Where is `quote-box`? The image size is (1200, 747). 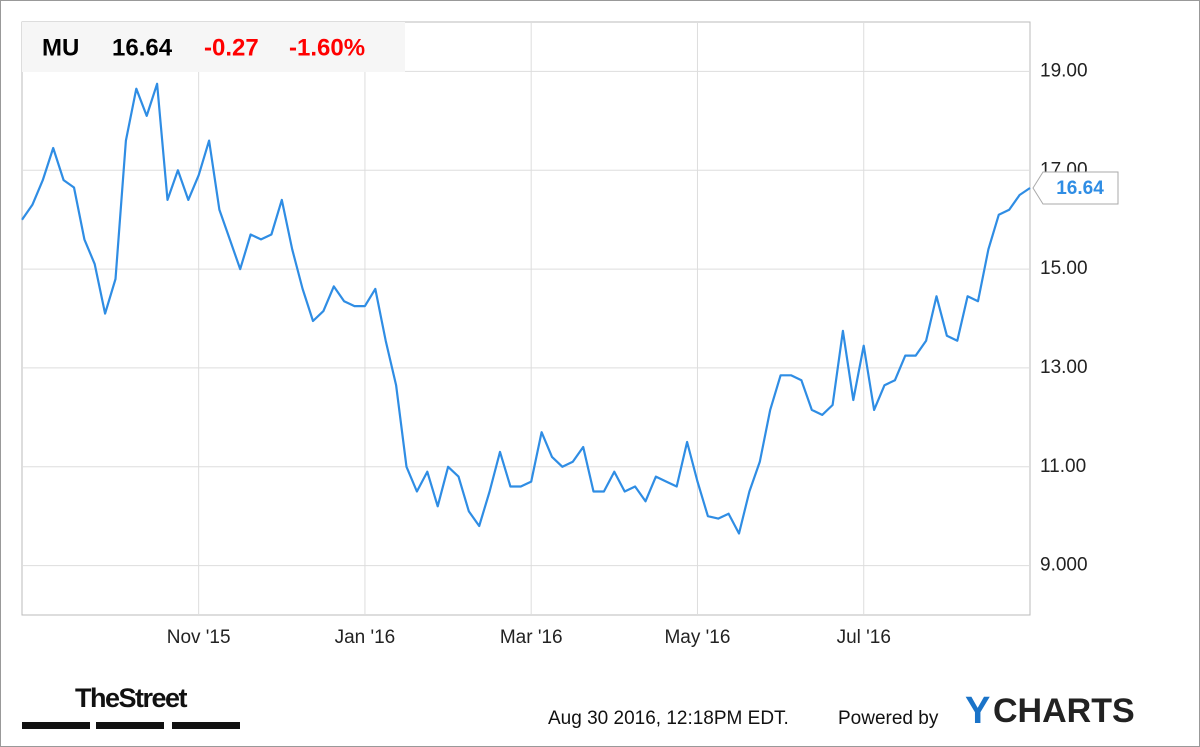
quote-box is located at coordinates (213, 47).